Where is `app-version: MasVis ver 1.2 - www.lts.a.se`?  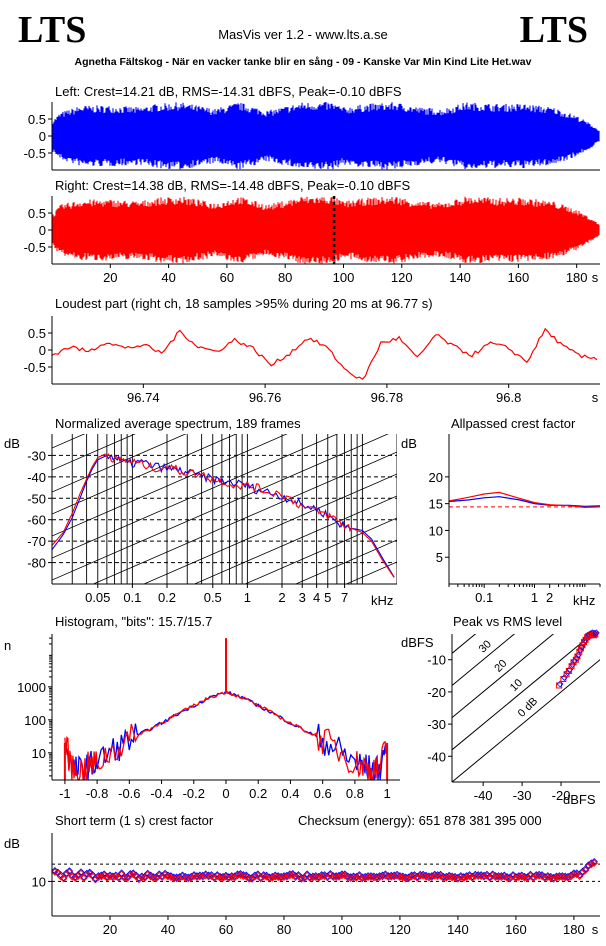
app-version: MasVis ver 1.2 - www.lts.a.se is located at coordinates (303, 34).